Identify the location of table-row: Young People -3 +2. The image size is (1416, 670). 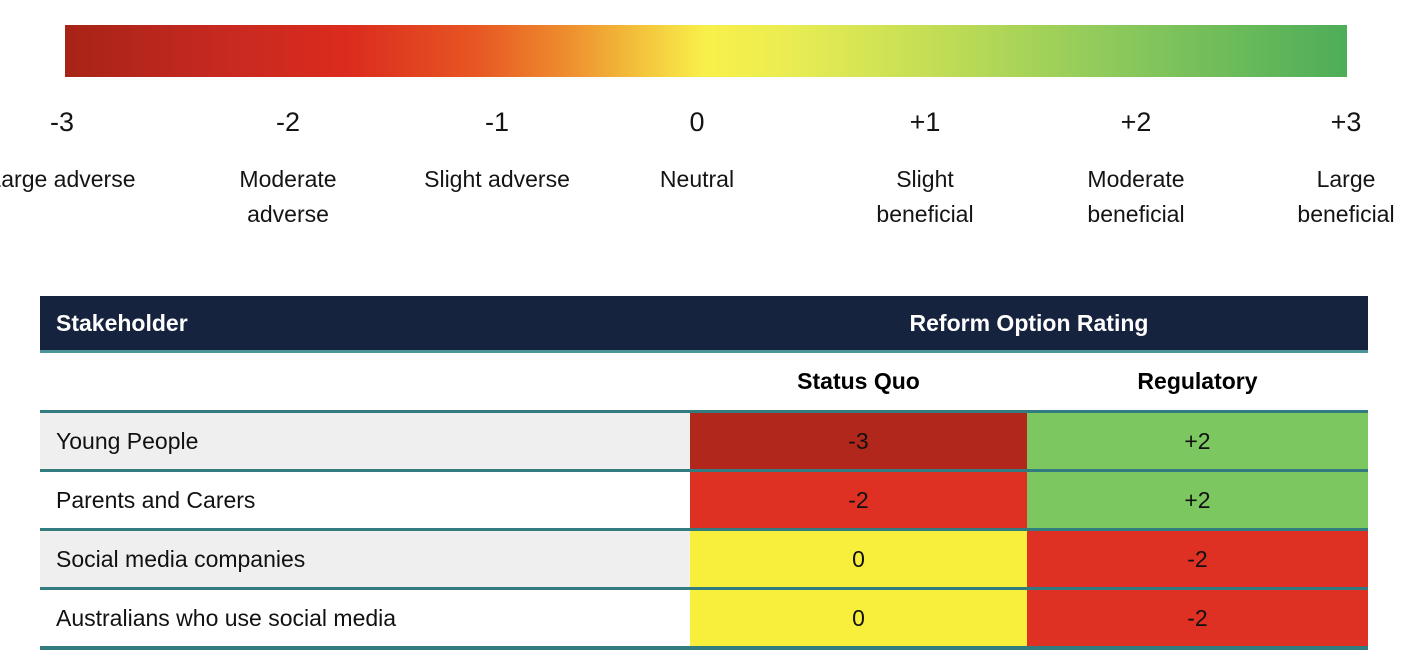
(704, 442).